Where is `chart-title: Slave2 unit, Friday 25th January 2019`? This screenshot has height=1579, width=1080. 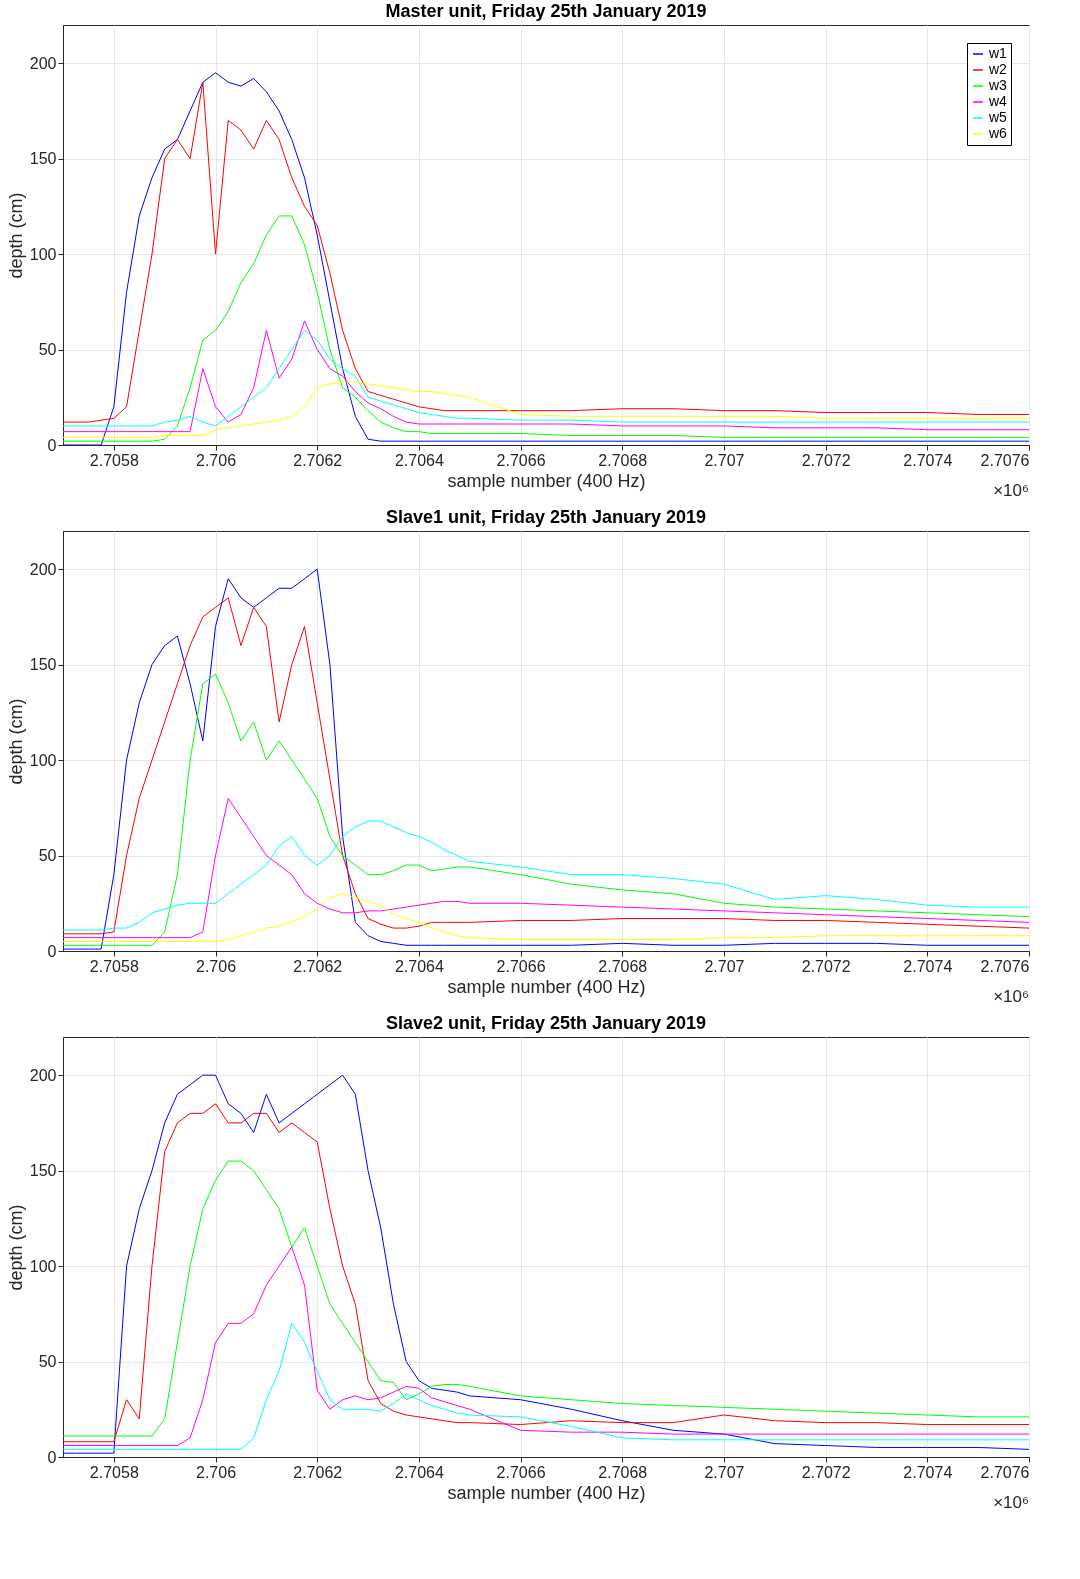
chart-title: Slave2 unit, Friday 25th January 2019 is located at coordinates (546, 1023).